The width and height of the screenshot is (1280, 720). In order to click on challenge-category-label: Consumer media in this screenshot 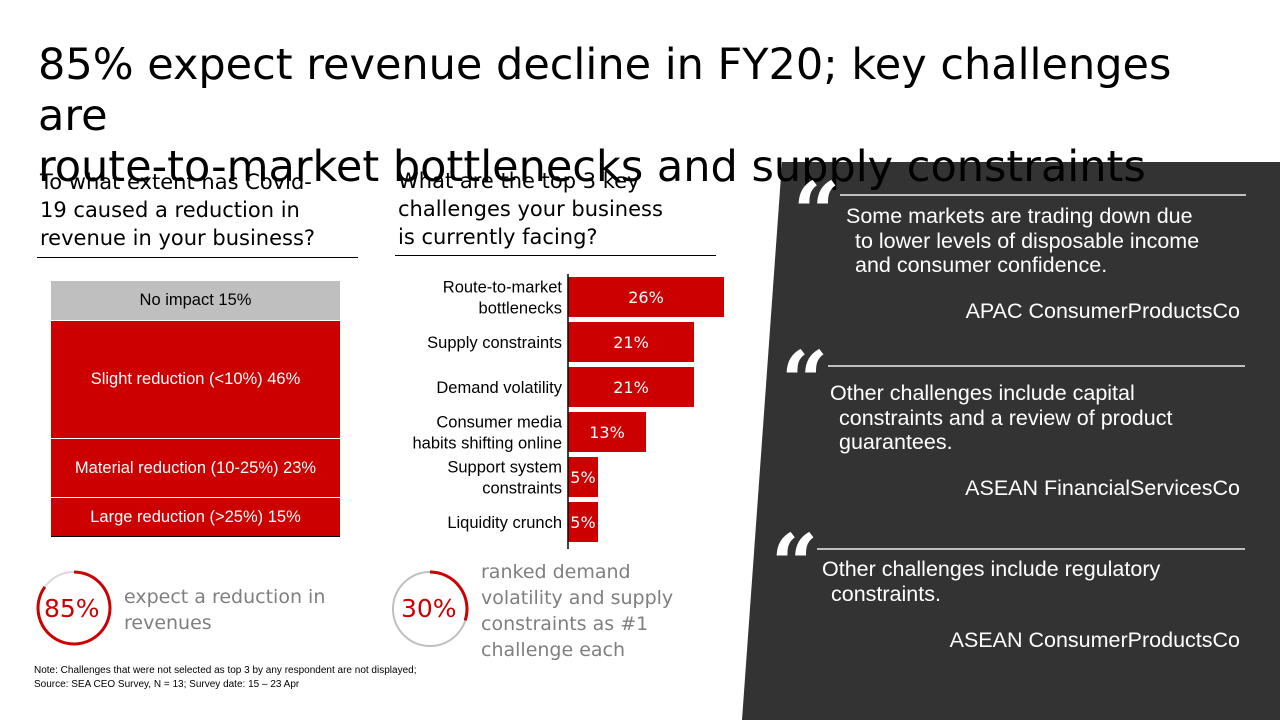, I will do `click(499, 423)`.